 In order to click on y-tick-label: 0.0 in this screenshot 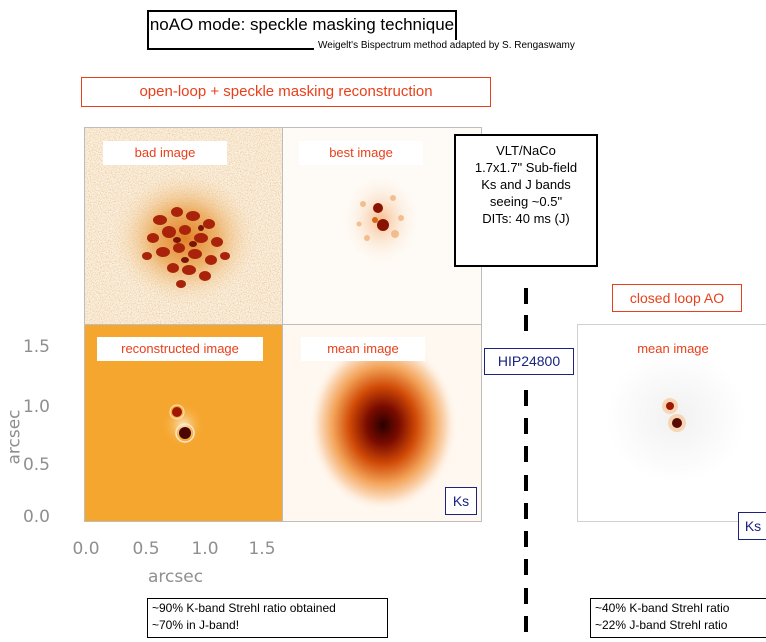, I will do `click(36, 517)`.